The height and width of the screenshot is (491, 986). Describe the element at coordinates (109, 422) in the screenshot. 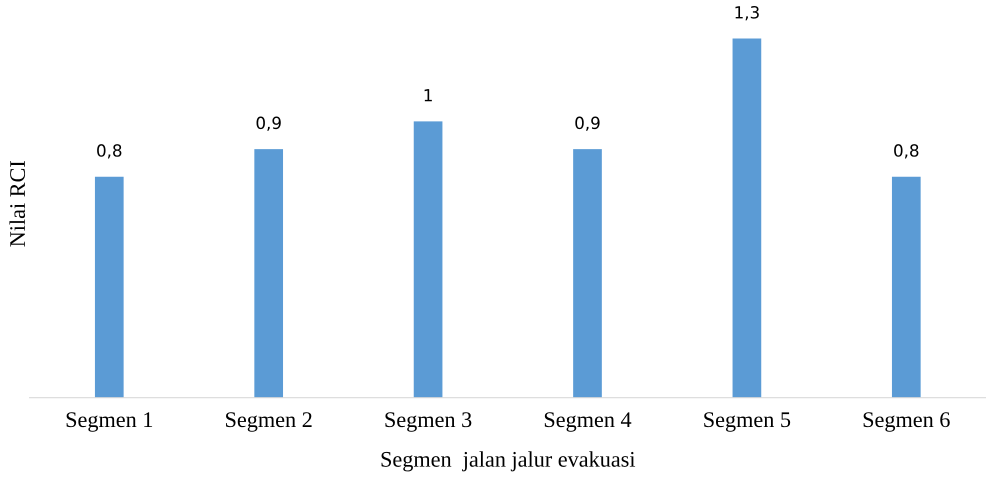

I see `x-tick-label: Segmen 1` at that location.